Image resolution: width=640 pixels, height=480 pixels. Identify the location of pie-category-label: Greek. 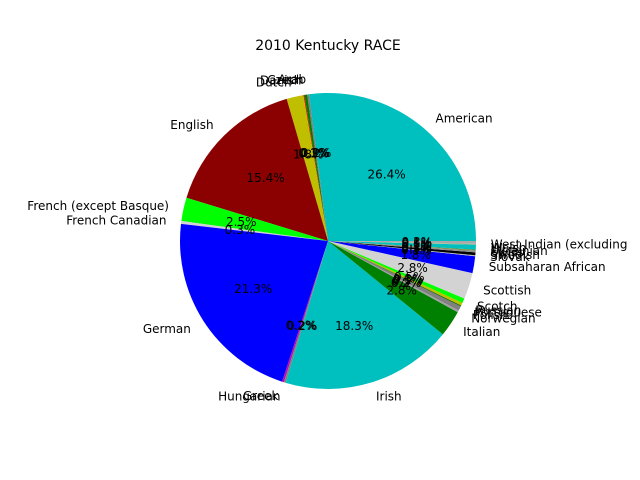
(261, 396).